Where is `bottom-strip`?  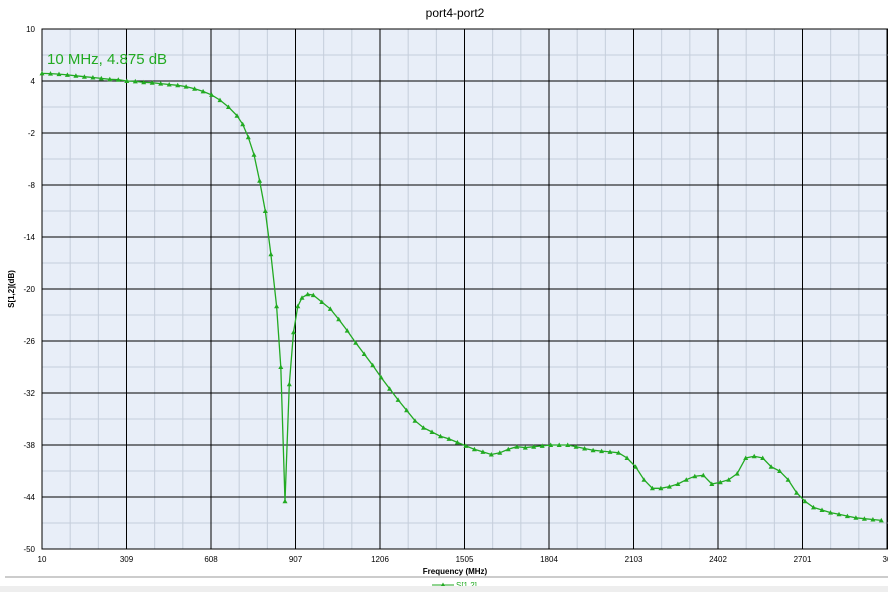 bottom-strip is located at coordinates (444, 589).